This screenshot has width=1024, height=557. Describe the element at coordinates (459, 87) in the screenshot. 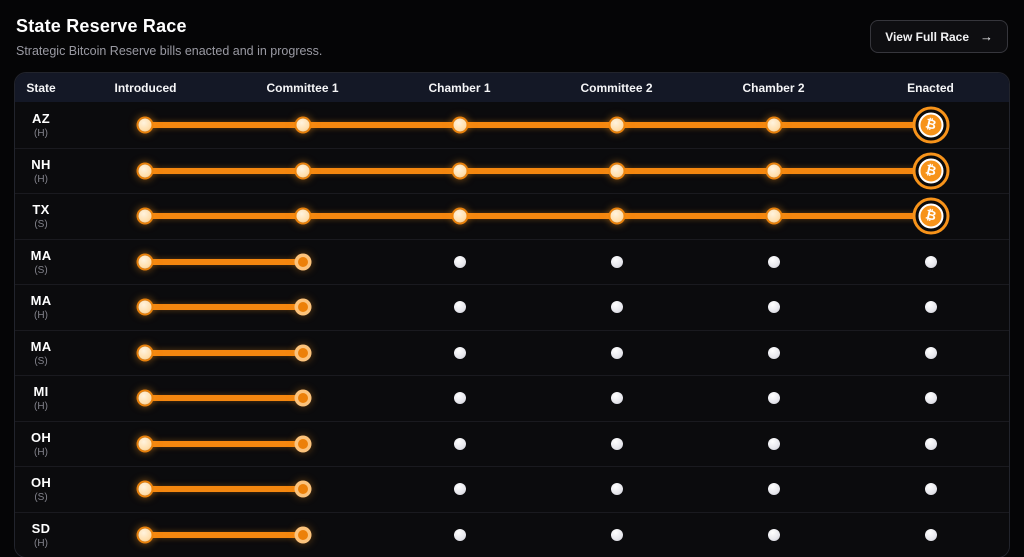

I see `column-header-chamber-1: Chamber 1` at that location.